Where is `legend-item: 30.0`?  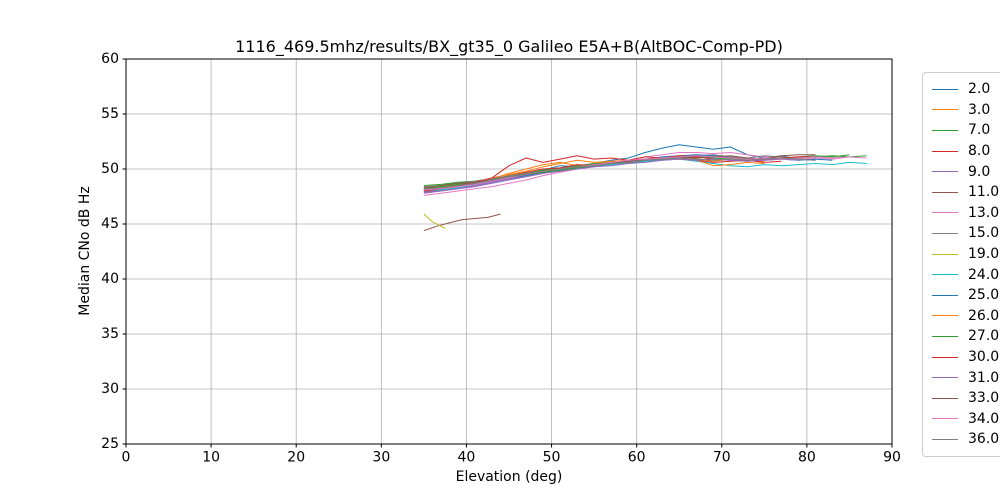
legend-item: 30.0 is located at coordinates (966, 357).